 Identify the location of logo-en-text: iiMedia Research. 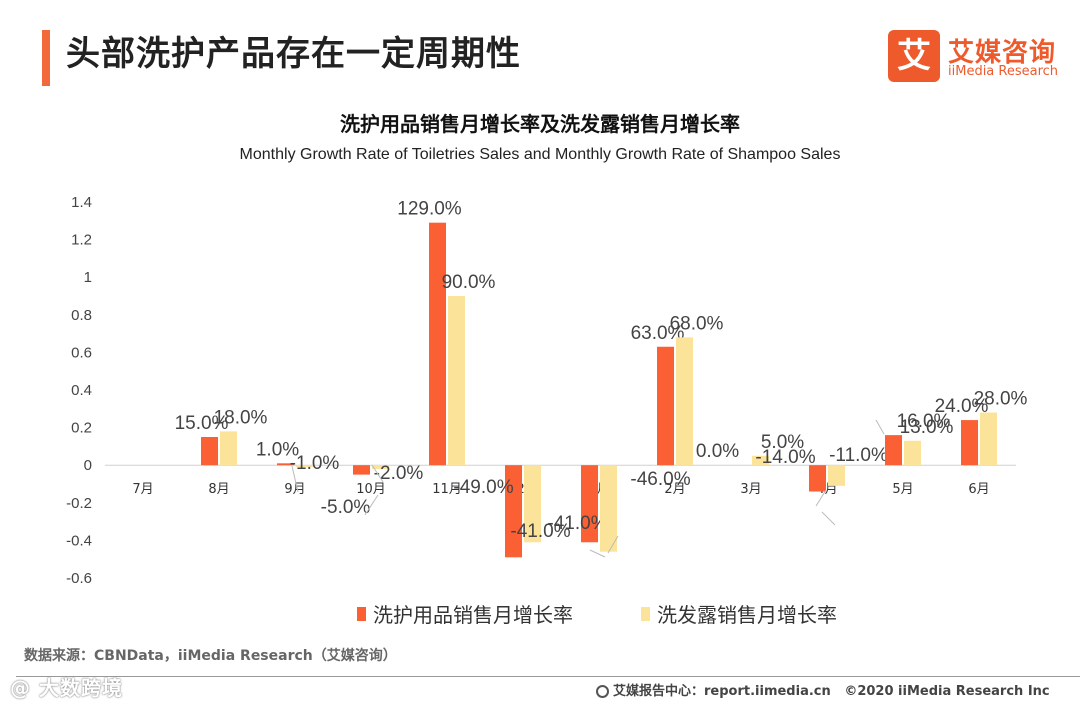
(1003, 71).